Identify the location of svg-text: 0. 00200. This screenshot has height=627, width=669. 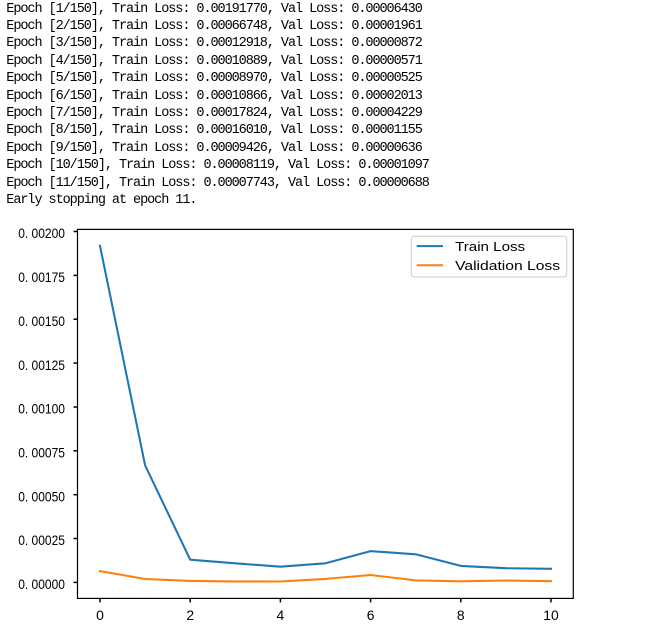
(41, 233).